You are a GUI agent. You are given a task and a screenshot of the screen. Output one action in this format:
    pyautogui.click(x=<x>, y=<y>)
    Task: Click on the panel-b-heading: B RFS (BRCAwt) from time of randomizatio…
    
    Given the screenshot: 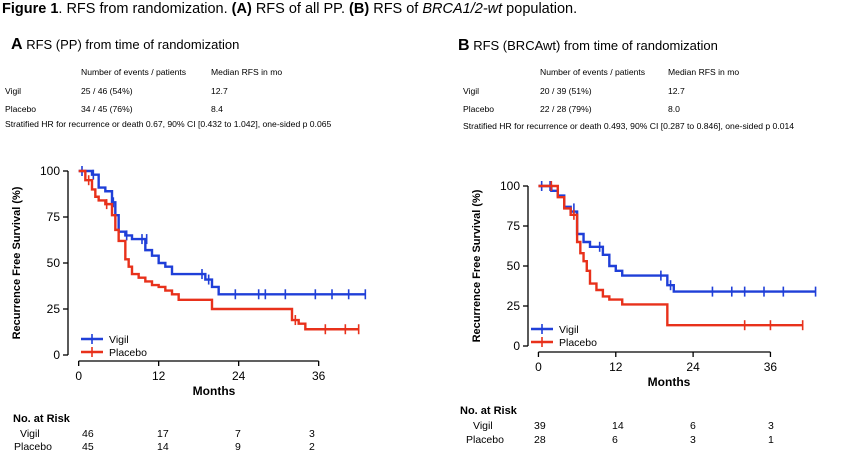 What is the action you would take?
    pyautogui.click(x=588, y=46)
    